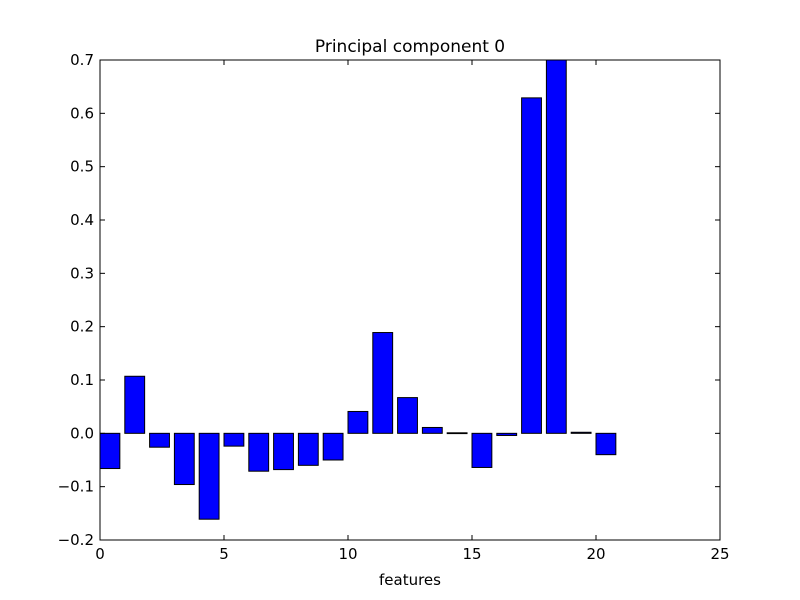  I want to click on x-axis-label: features, so click(410, 580).